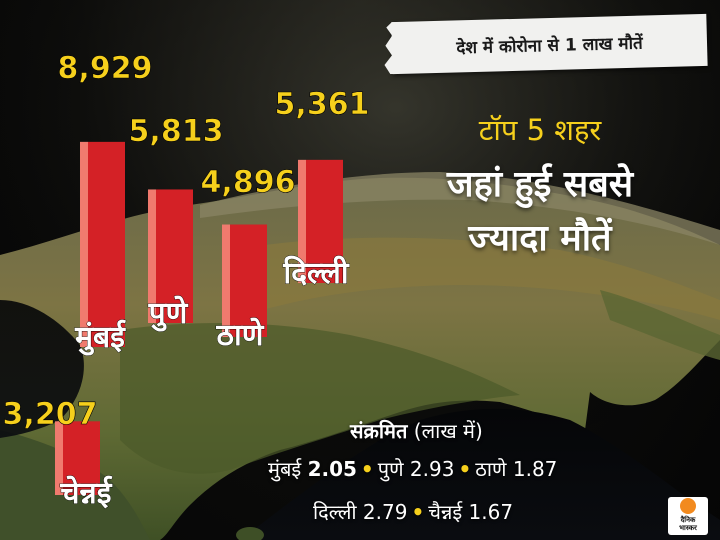  I want to click on infected-city: मुंबई, so click(285, 469).